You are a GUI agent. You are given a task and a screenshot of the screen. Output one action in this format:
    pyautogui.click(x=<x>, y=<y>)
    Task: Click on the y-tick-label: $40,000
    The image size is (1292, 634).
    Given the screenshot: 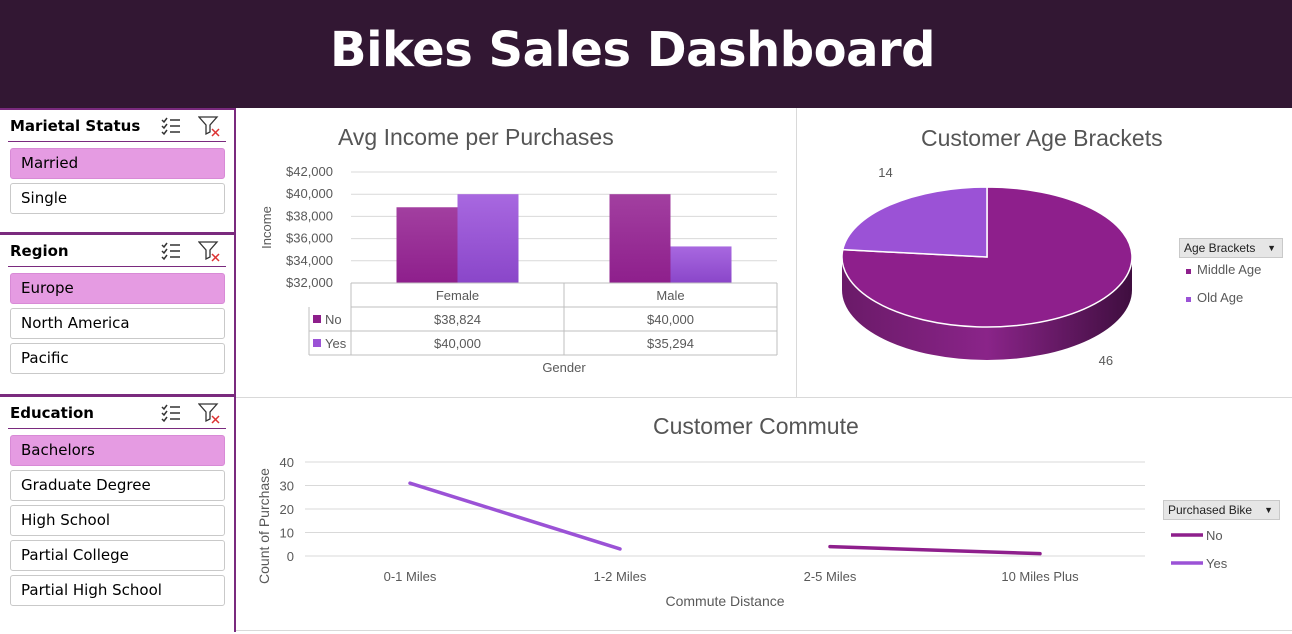 What is the action you would take?
    pyautogui.click(x=309, y=193)
    